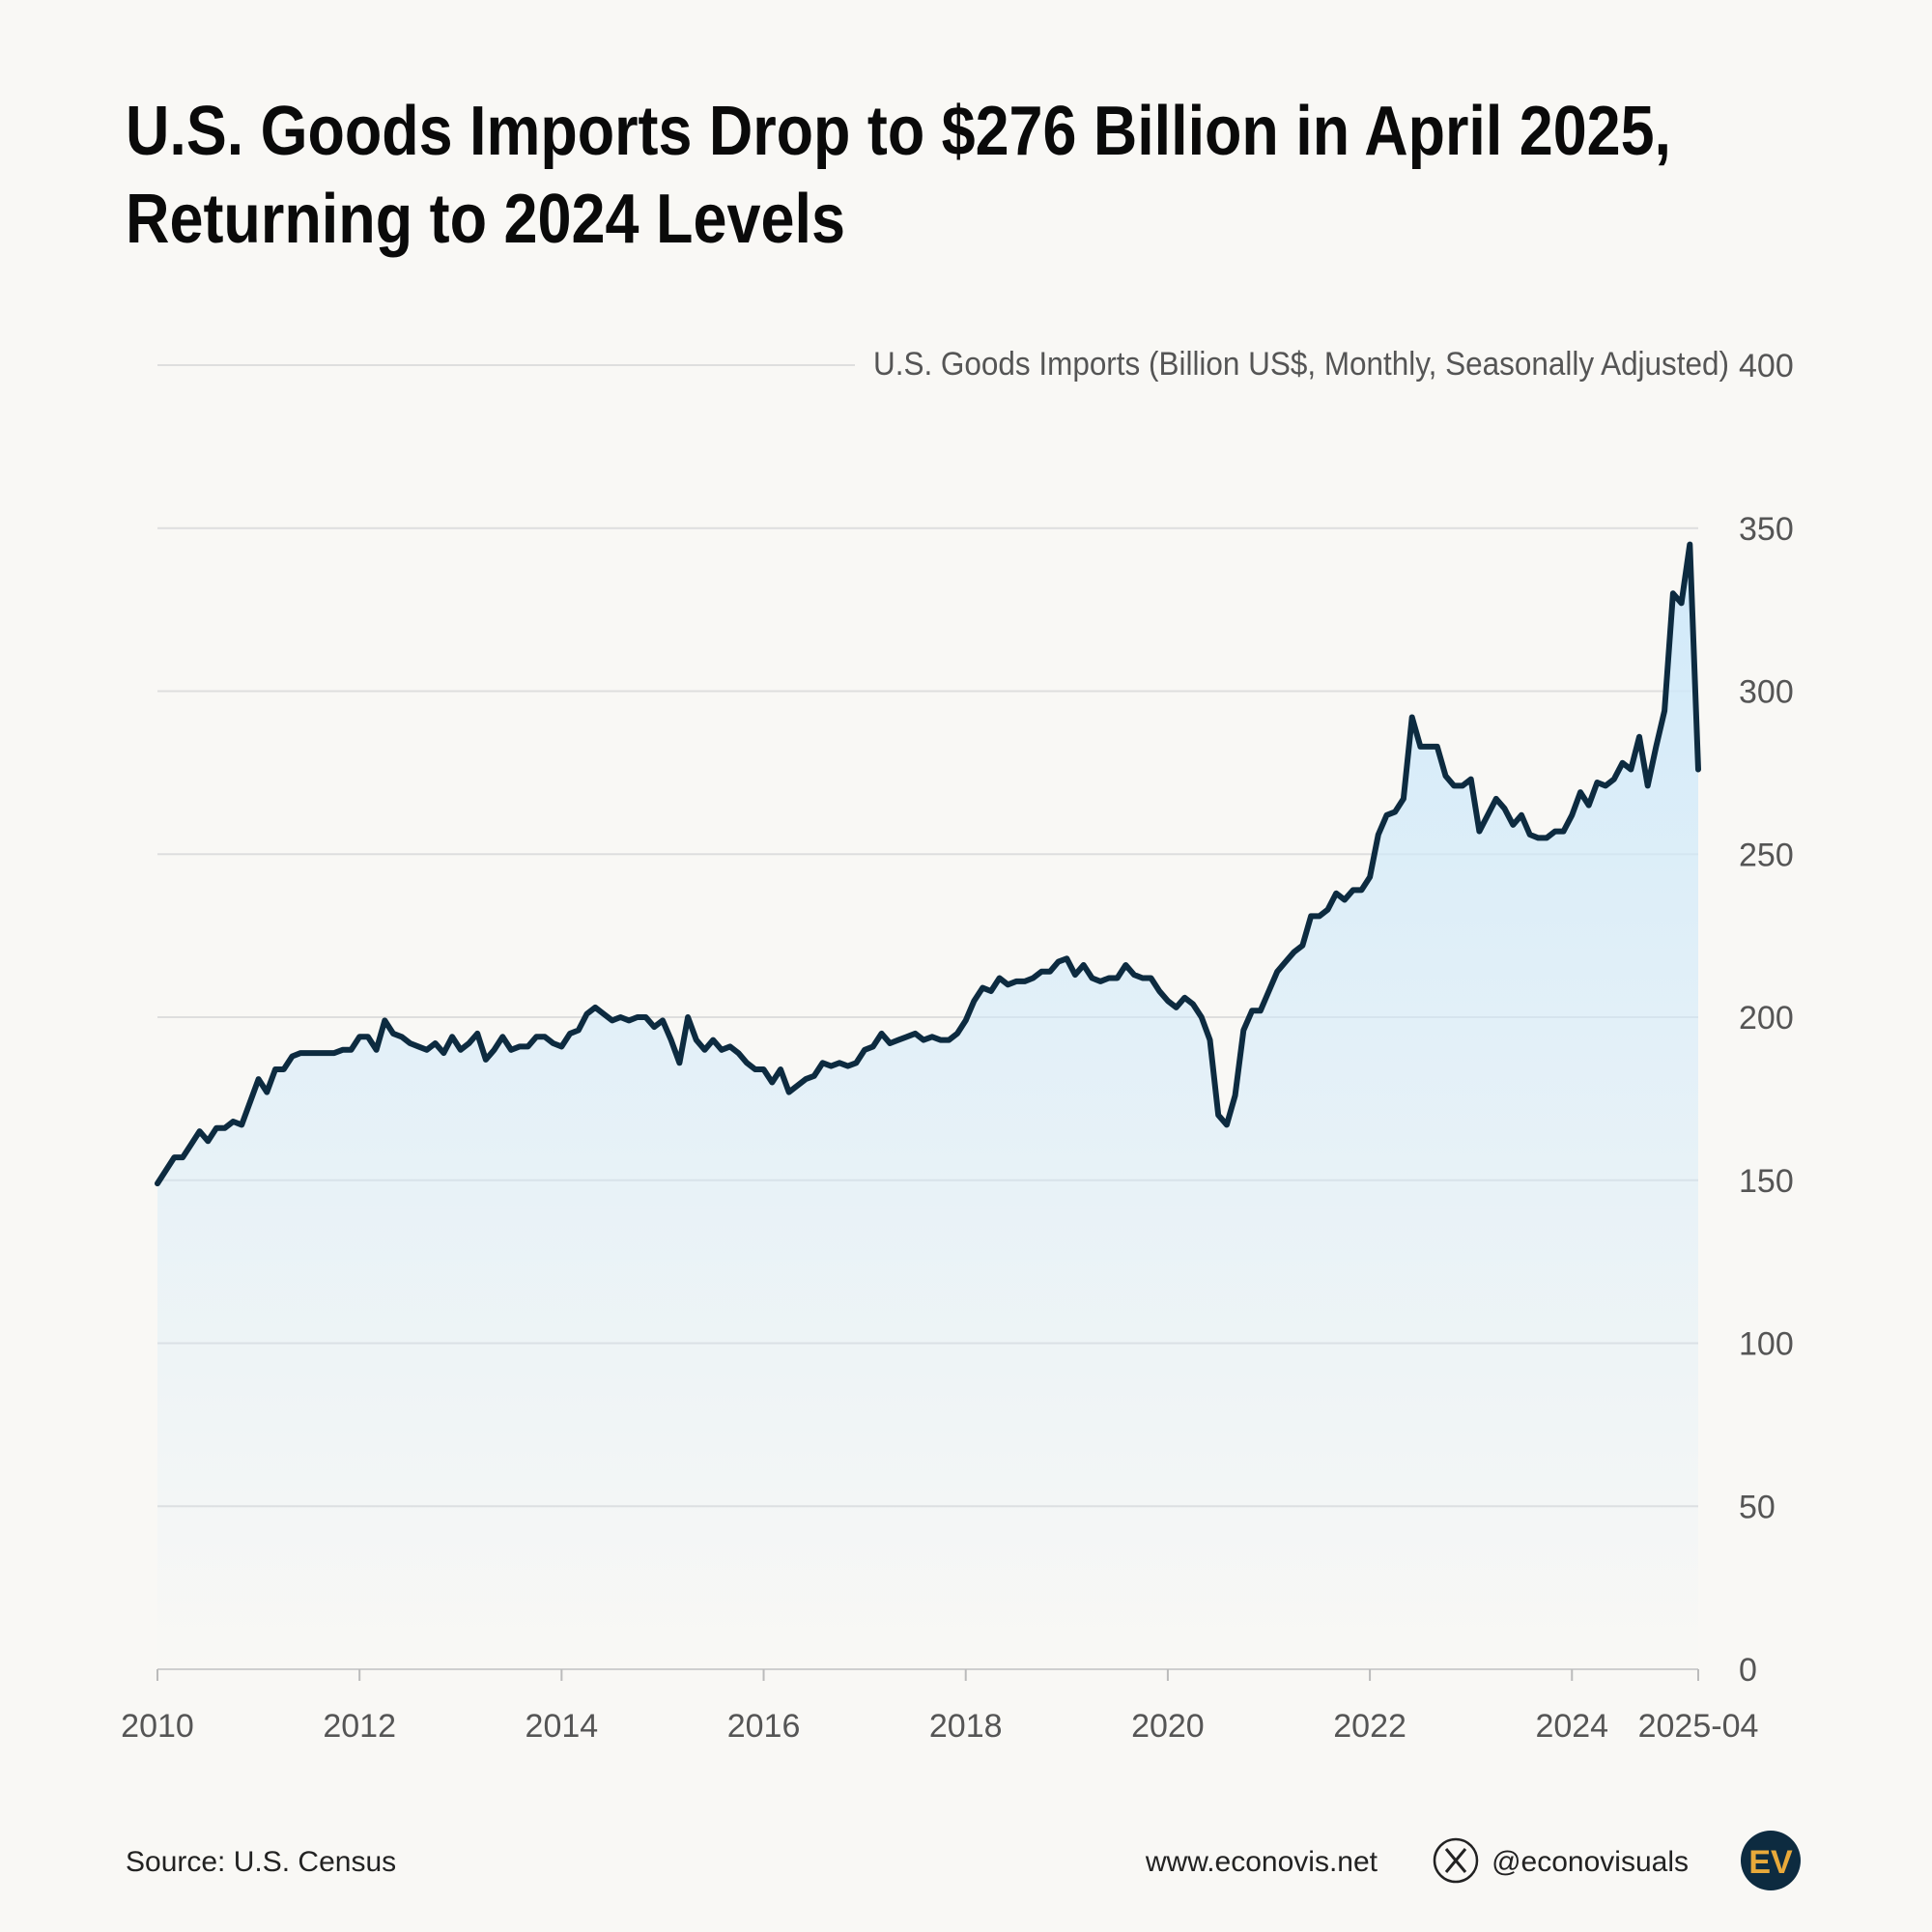  Describe the element at coordinates (1590, 1862) in the screenshot. I see `handle: @econovisuals` at that location.